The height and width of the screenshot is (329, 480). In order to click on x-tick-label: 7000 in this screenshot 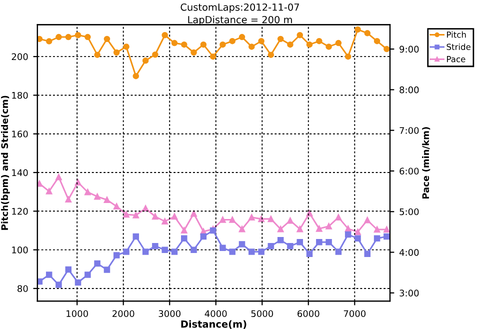, I will do `click(355, 314)`.